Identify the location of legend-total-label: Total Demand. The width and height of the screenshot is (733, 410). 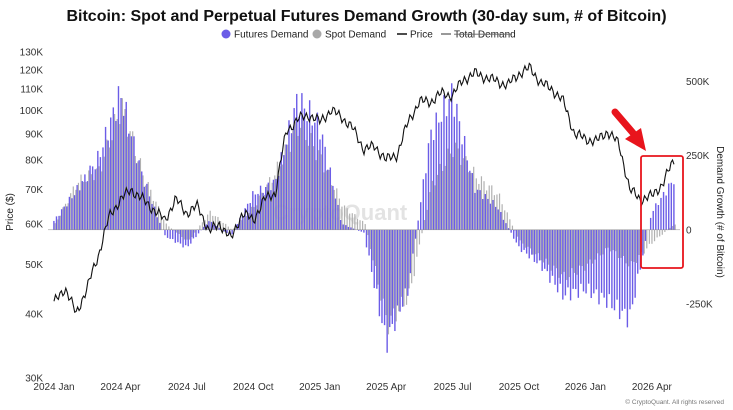
(485, 35).